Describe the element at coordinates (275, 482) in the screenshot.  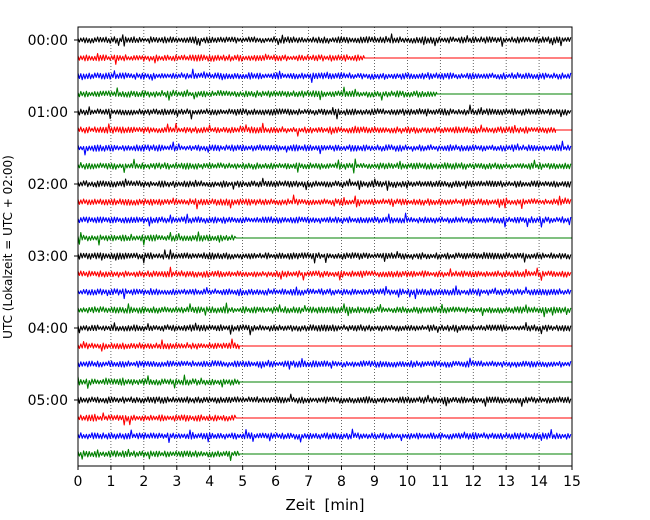
I see `x-tick-label-6: 6` at that location.